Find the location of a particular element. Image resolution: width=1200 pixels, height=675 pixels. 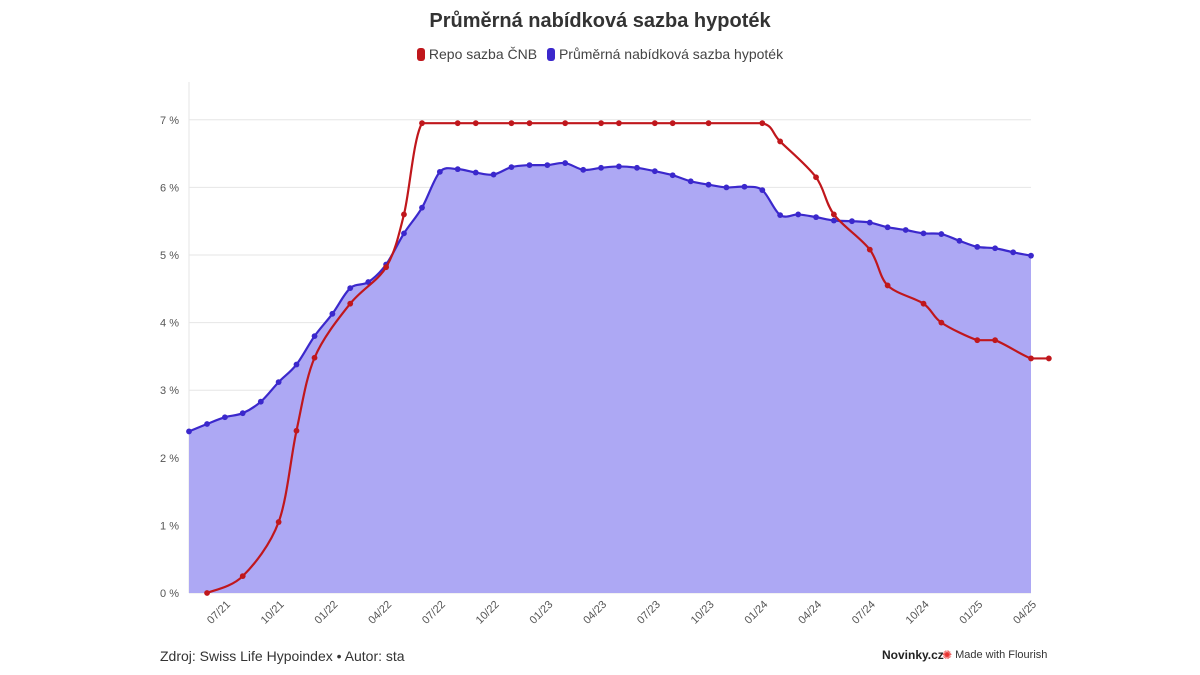

x-tick-label: 01/25 is located at coordinates (971, 613).